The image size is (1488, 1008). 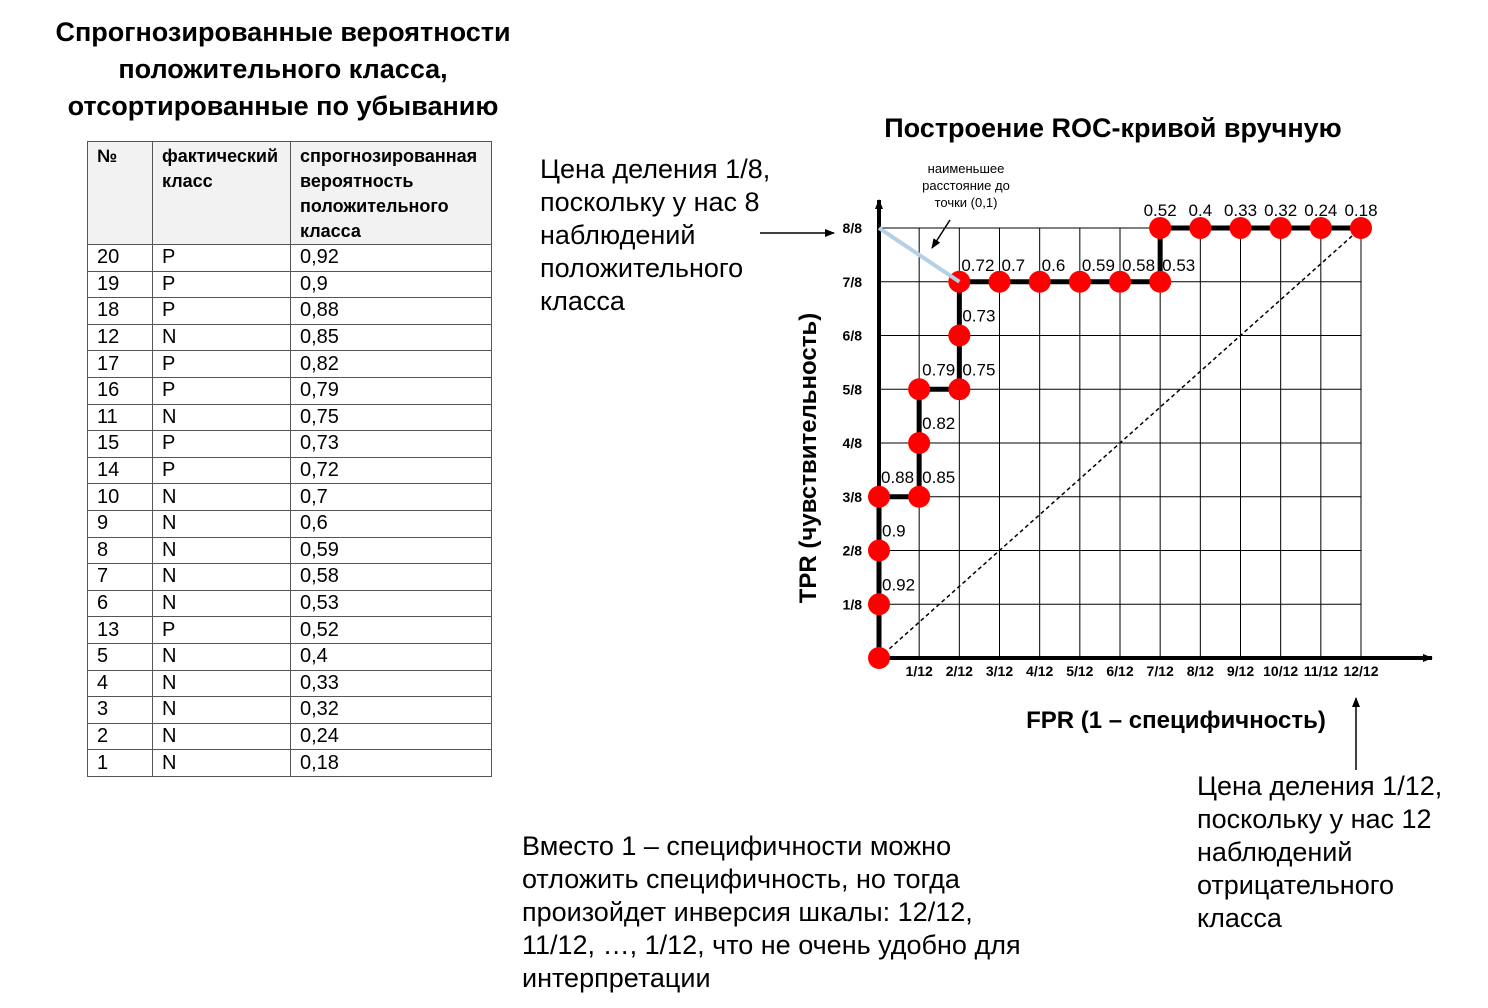 What do you see at coordinates (330, 231) in the screenshot?
I see `table-header-text: класса` at bounding box center [330, 231].